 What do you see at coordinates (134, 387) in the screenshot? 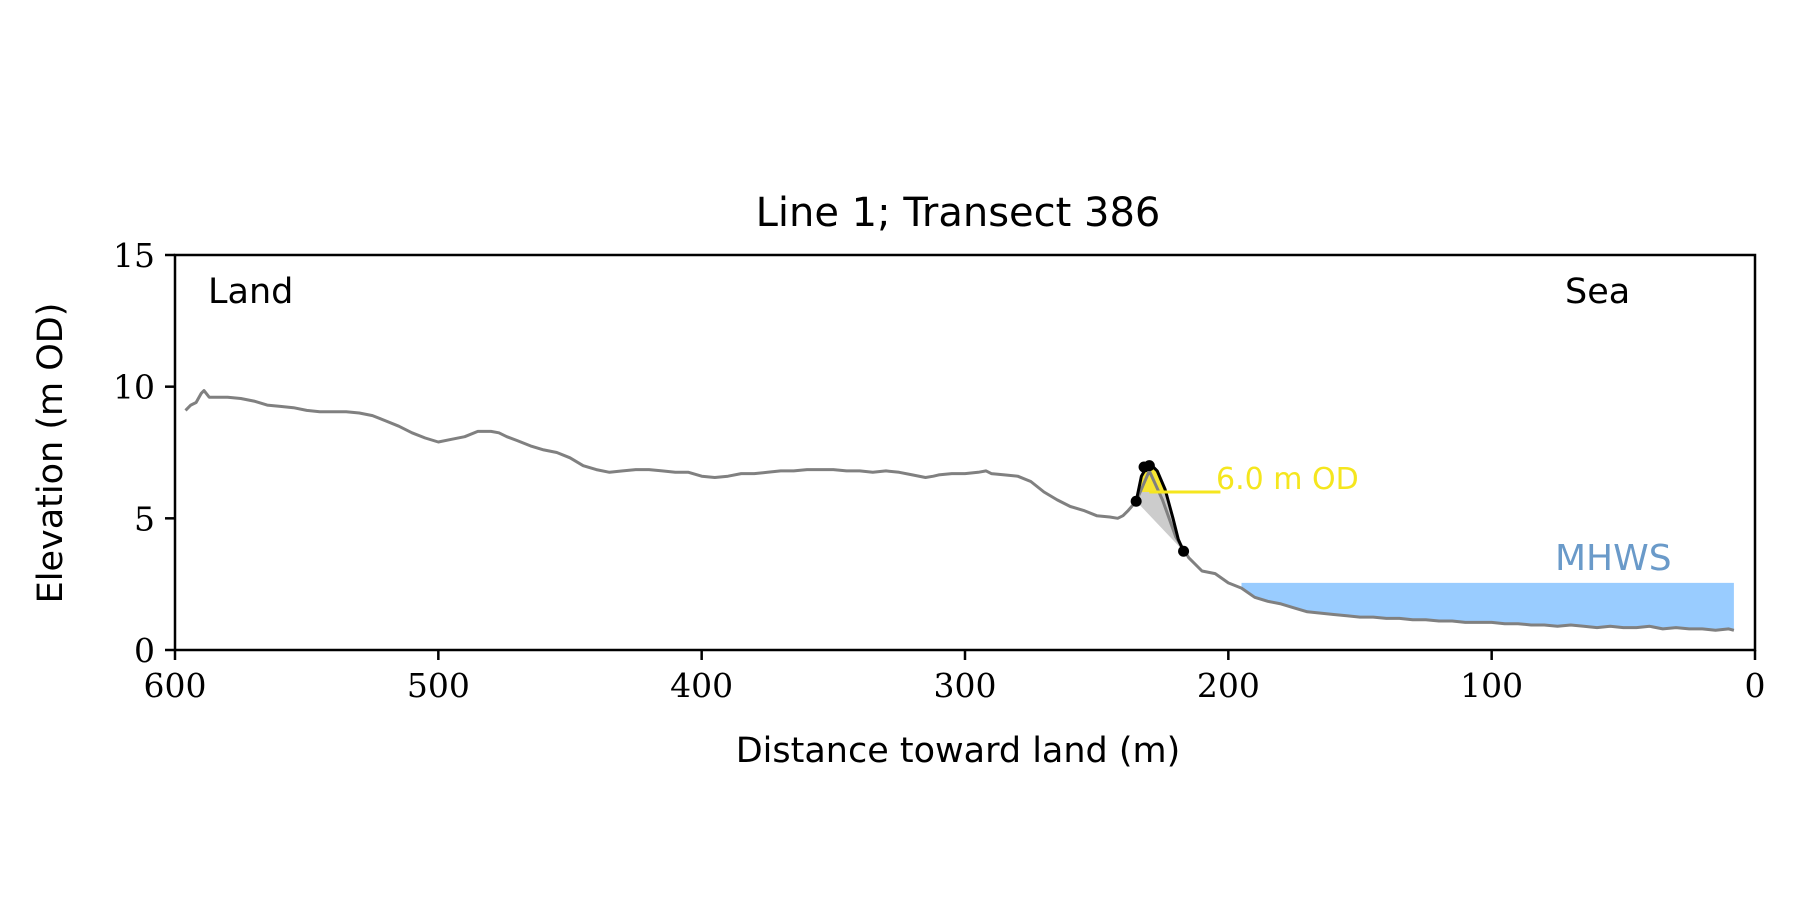
I see `y-tick-label: 10` at bounding box center [134, 387].